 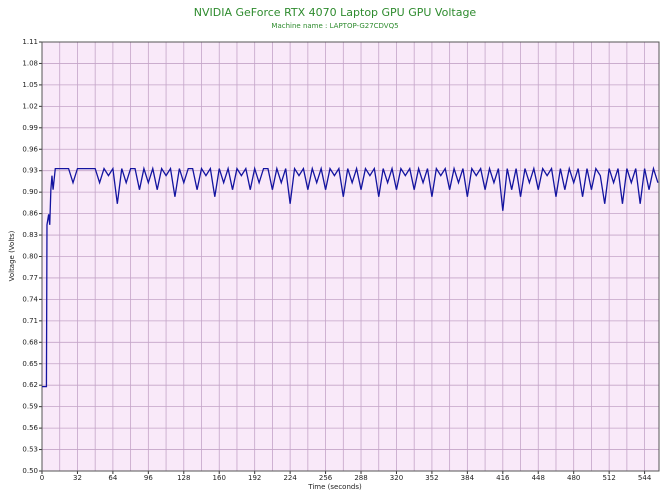 What do you see at coordinates (30, 321) in the screenshot?
I see `y-tick-label: 0.71` at bounding box center [30, 321].